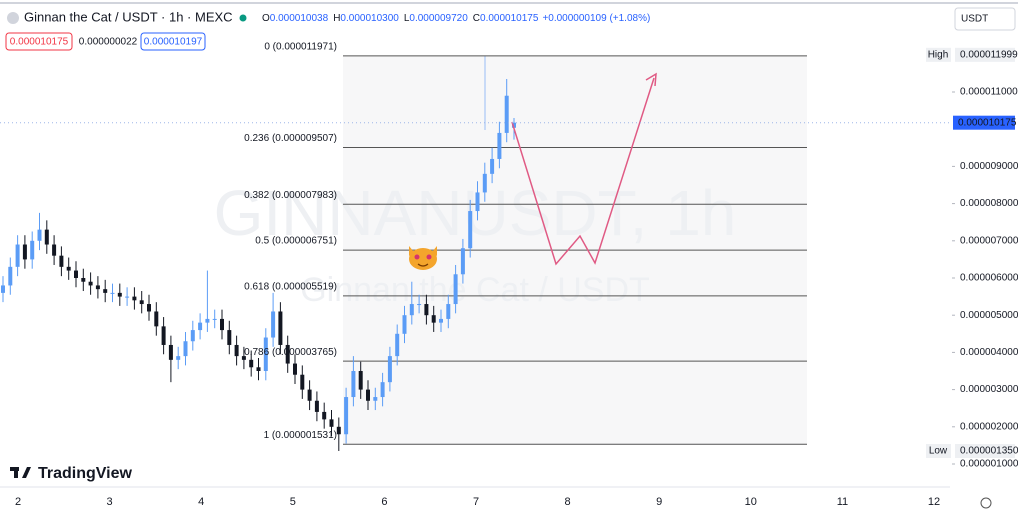  I want to click on watermark-subtitle: Ginnan the Cat / USDT, so click(475, 290).